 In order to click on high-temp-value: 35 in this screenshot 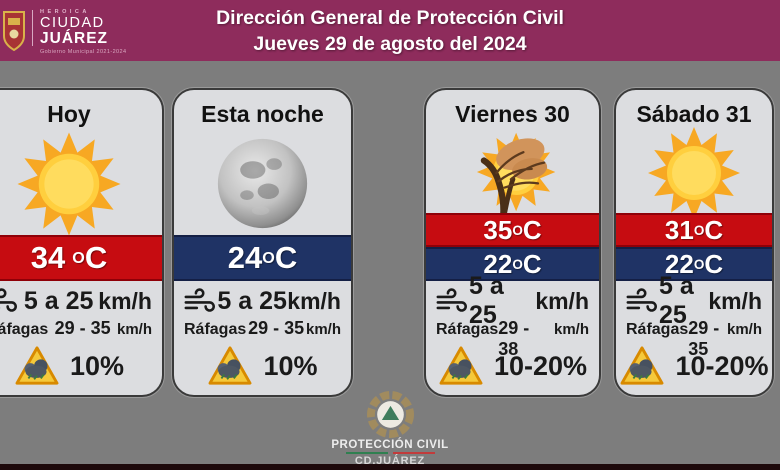, I will do `click(498, 229)`.